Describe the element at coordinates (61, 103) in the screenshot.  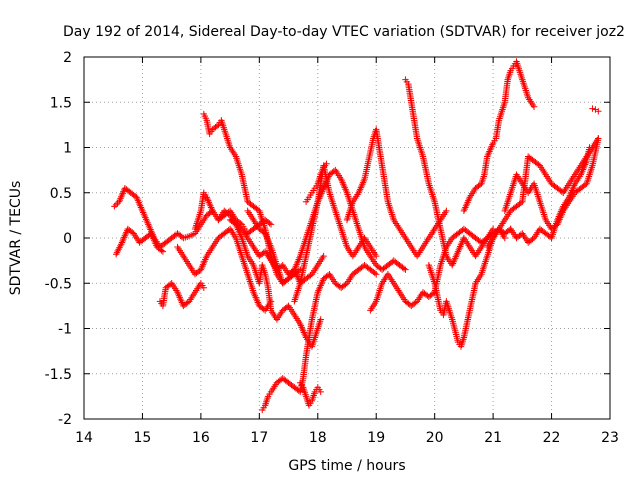
I see `y-tick-label: 1.5` at that location.